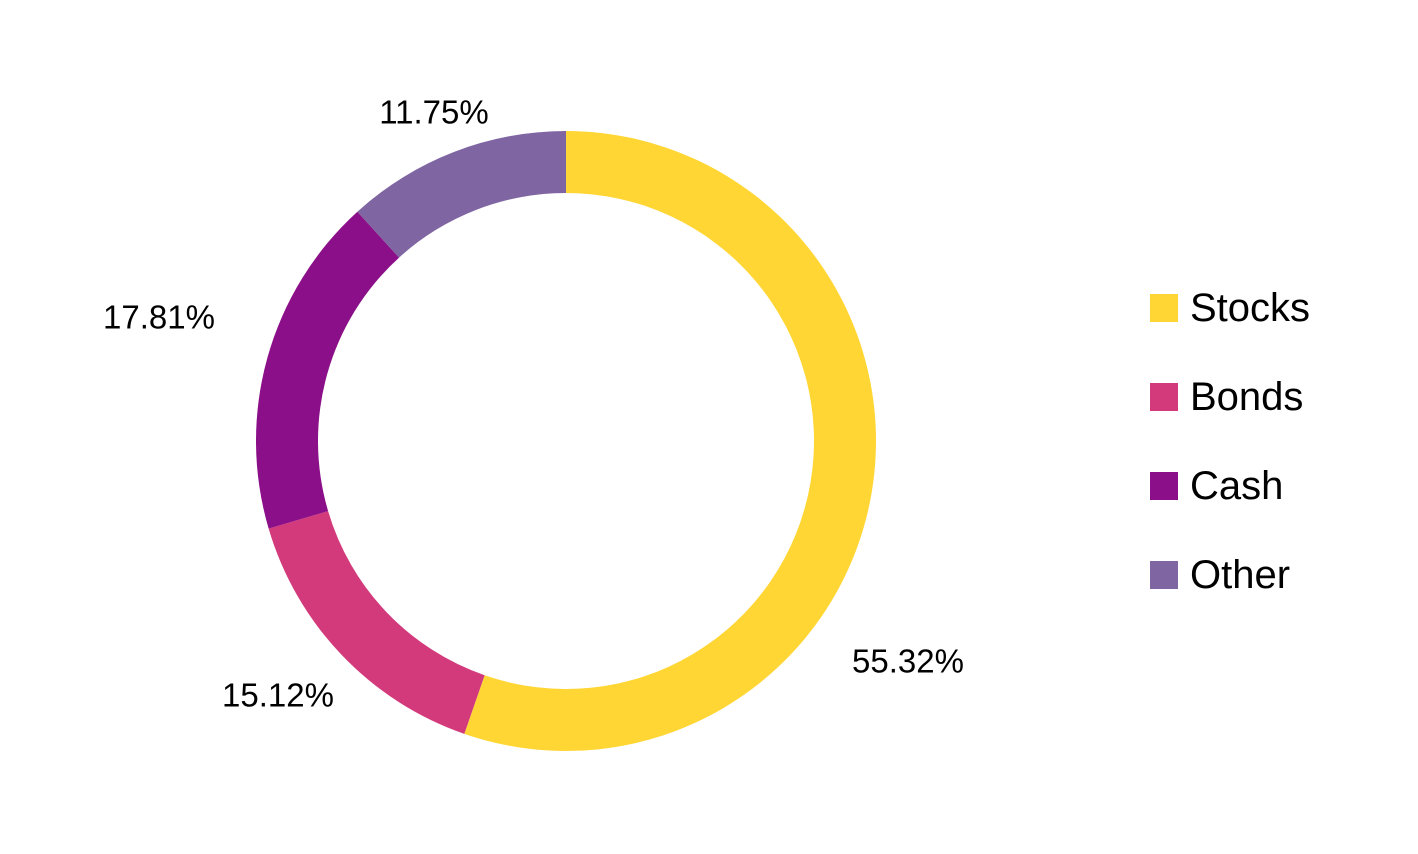  I want to click on chart-legend: Stocks Bonds Cash Other, so click(1275, 461).